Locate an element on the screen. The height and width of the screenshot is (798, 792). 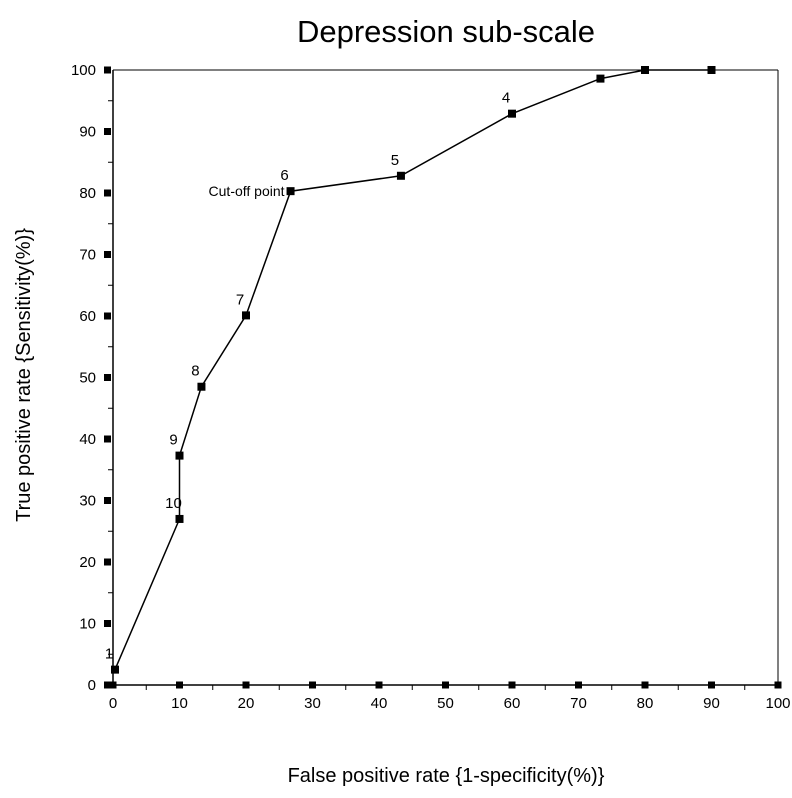
y-tick-label: 40 is located at coordinates (87, 439).